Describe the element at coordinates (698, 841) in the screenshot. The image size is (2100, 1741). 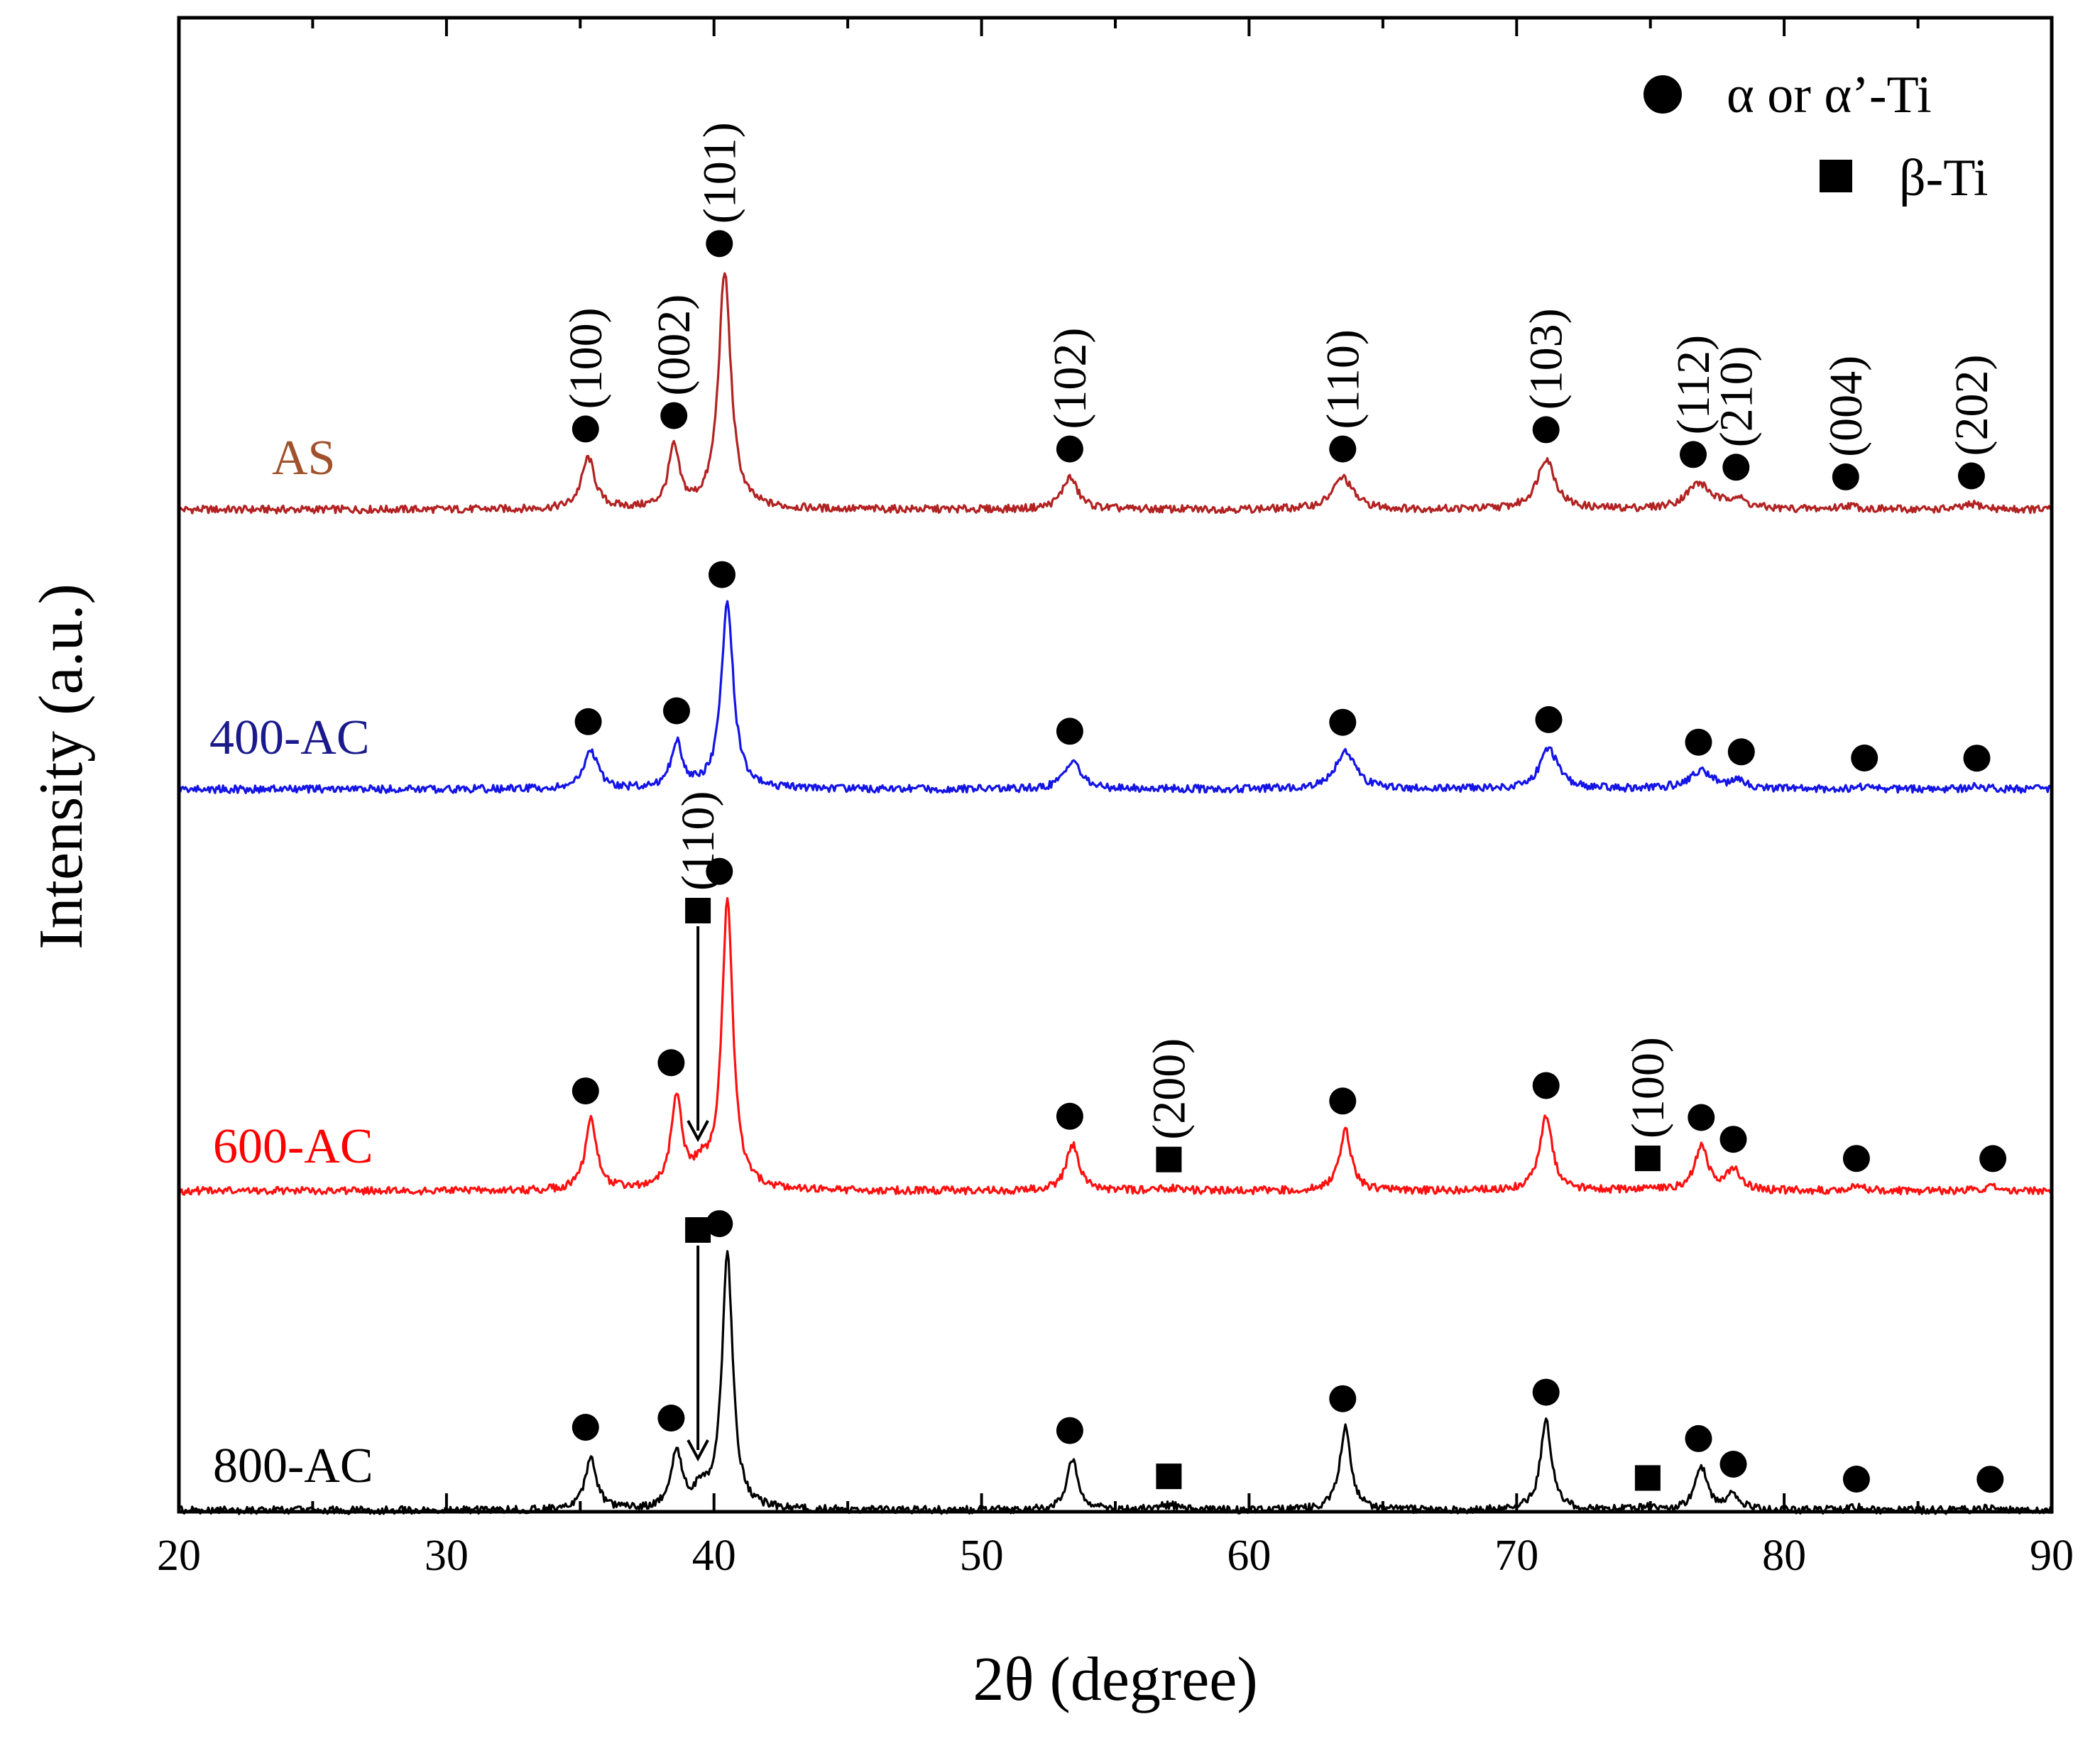
I see `peak-annotation-600-ac-10: (110)` at that location.